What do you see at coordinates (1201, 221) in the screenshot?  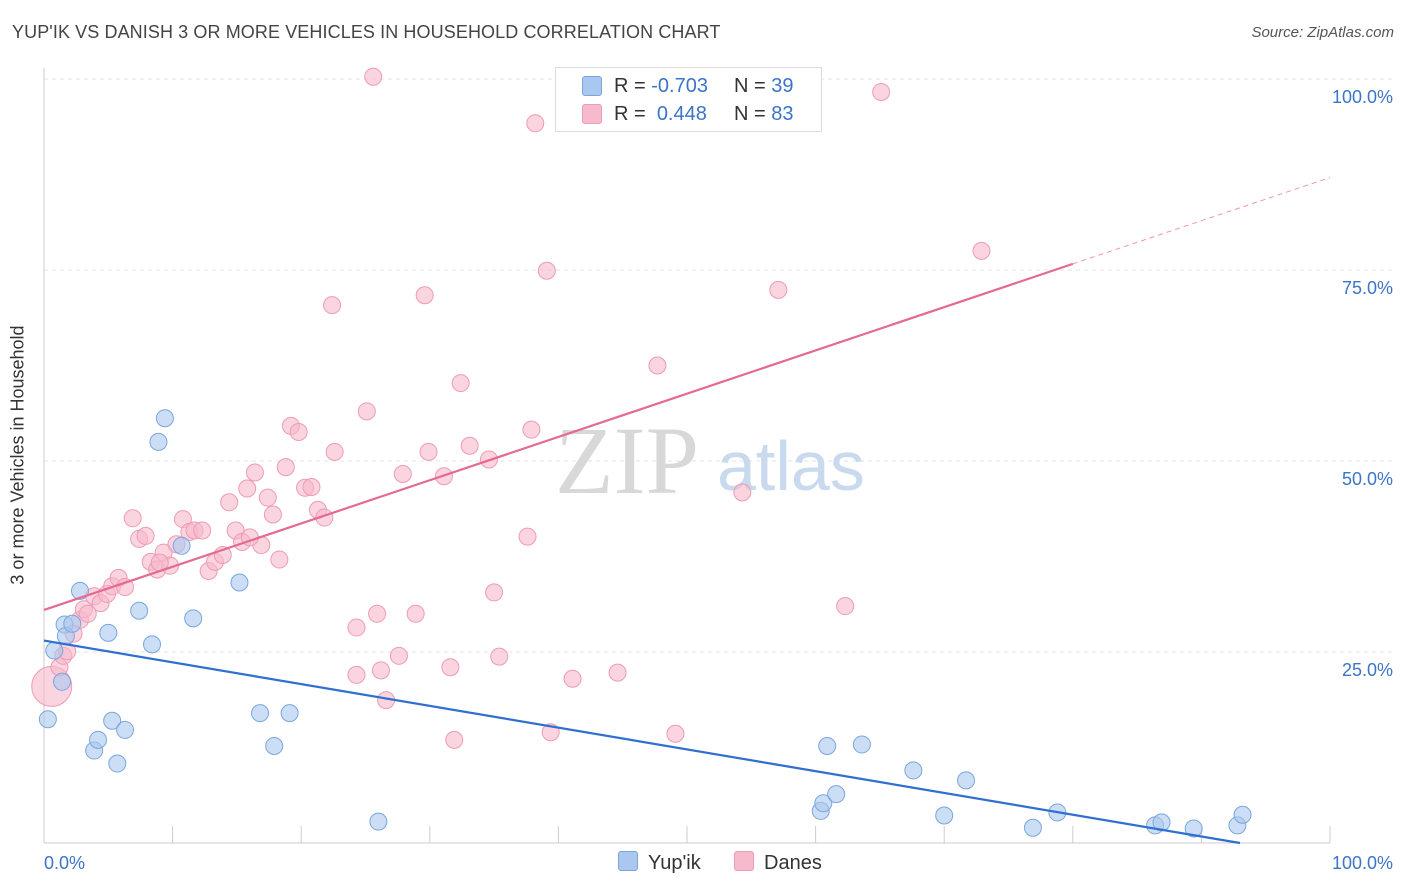 I see `trend-line-danes-extension` at bounding box center [1201, 221].